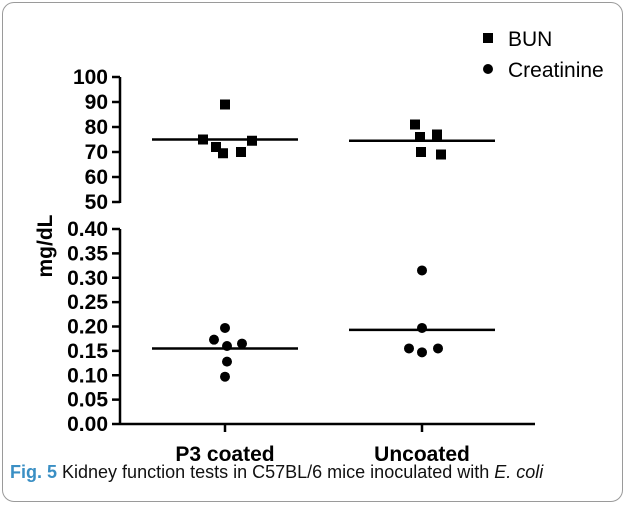 The width and height of the screenshot is (627, 506). I want to click on bun-tick-label: 60, so click(96, 177).